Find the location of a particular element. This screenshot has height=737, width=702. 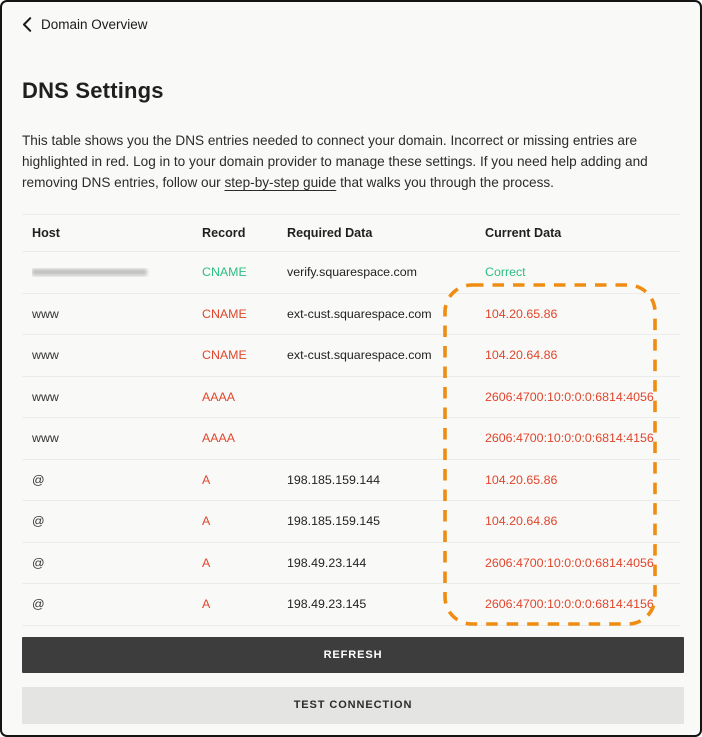

column-header-current-data: Current Data is located at coordinates (523, 233).